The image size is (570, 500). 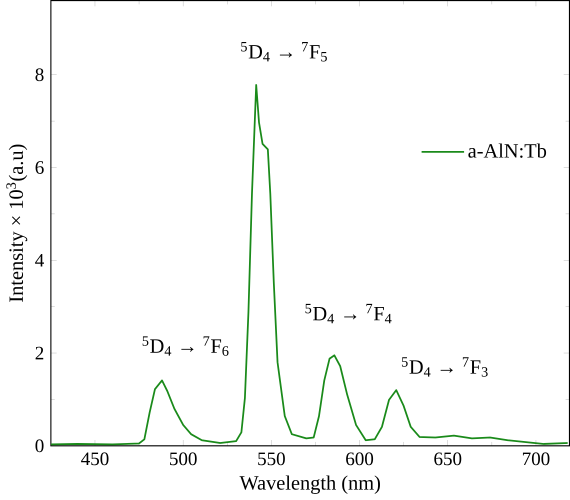 I want to click on x-tick-label: 700, so click(x=536, y=459).